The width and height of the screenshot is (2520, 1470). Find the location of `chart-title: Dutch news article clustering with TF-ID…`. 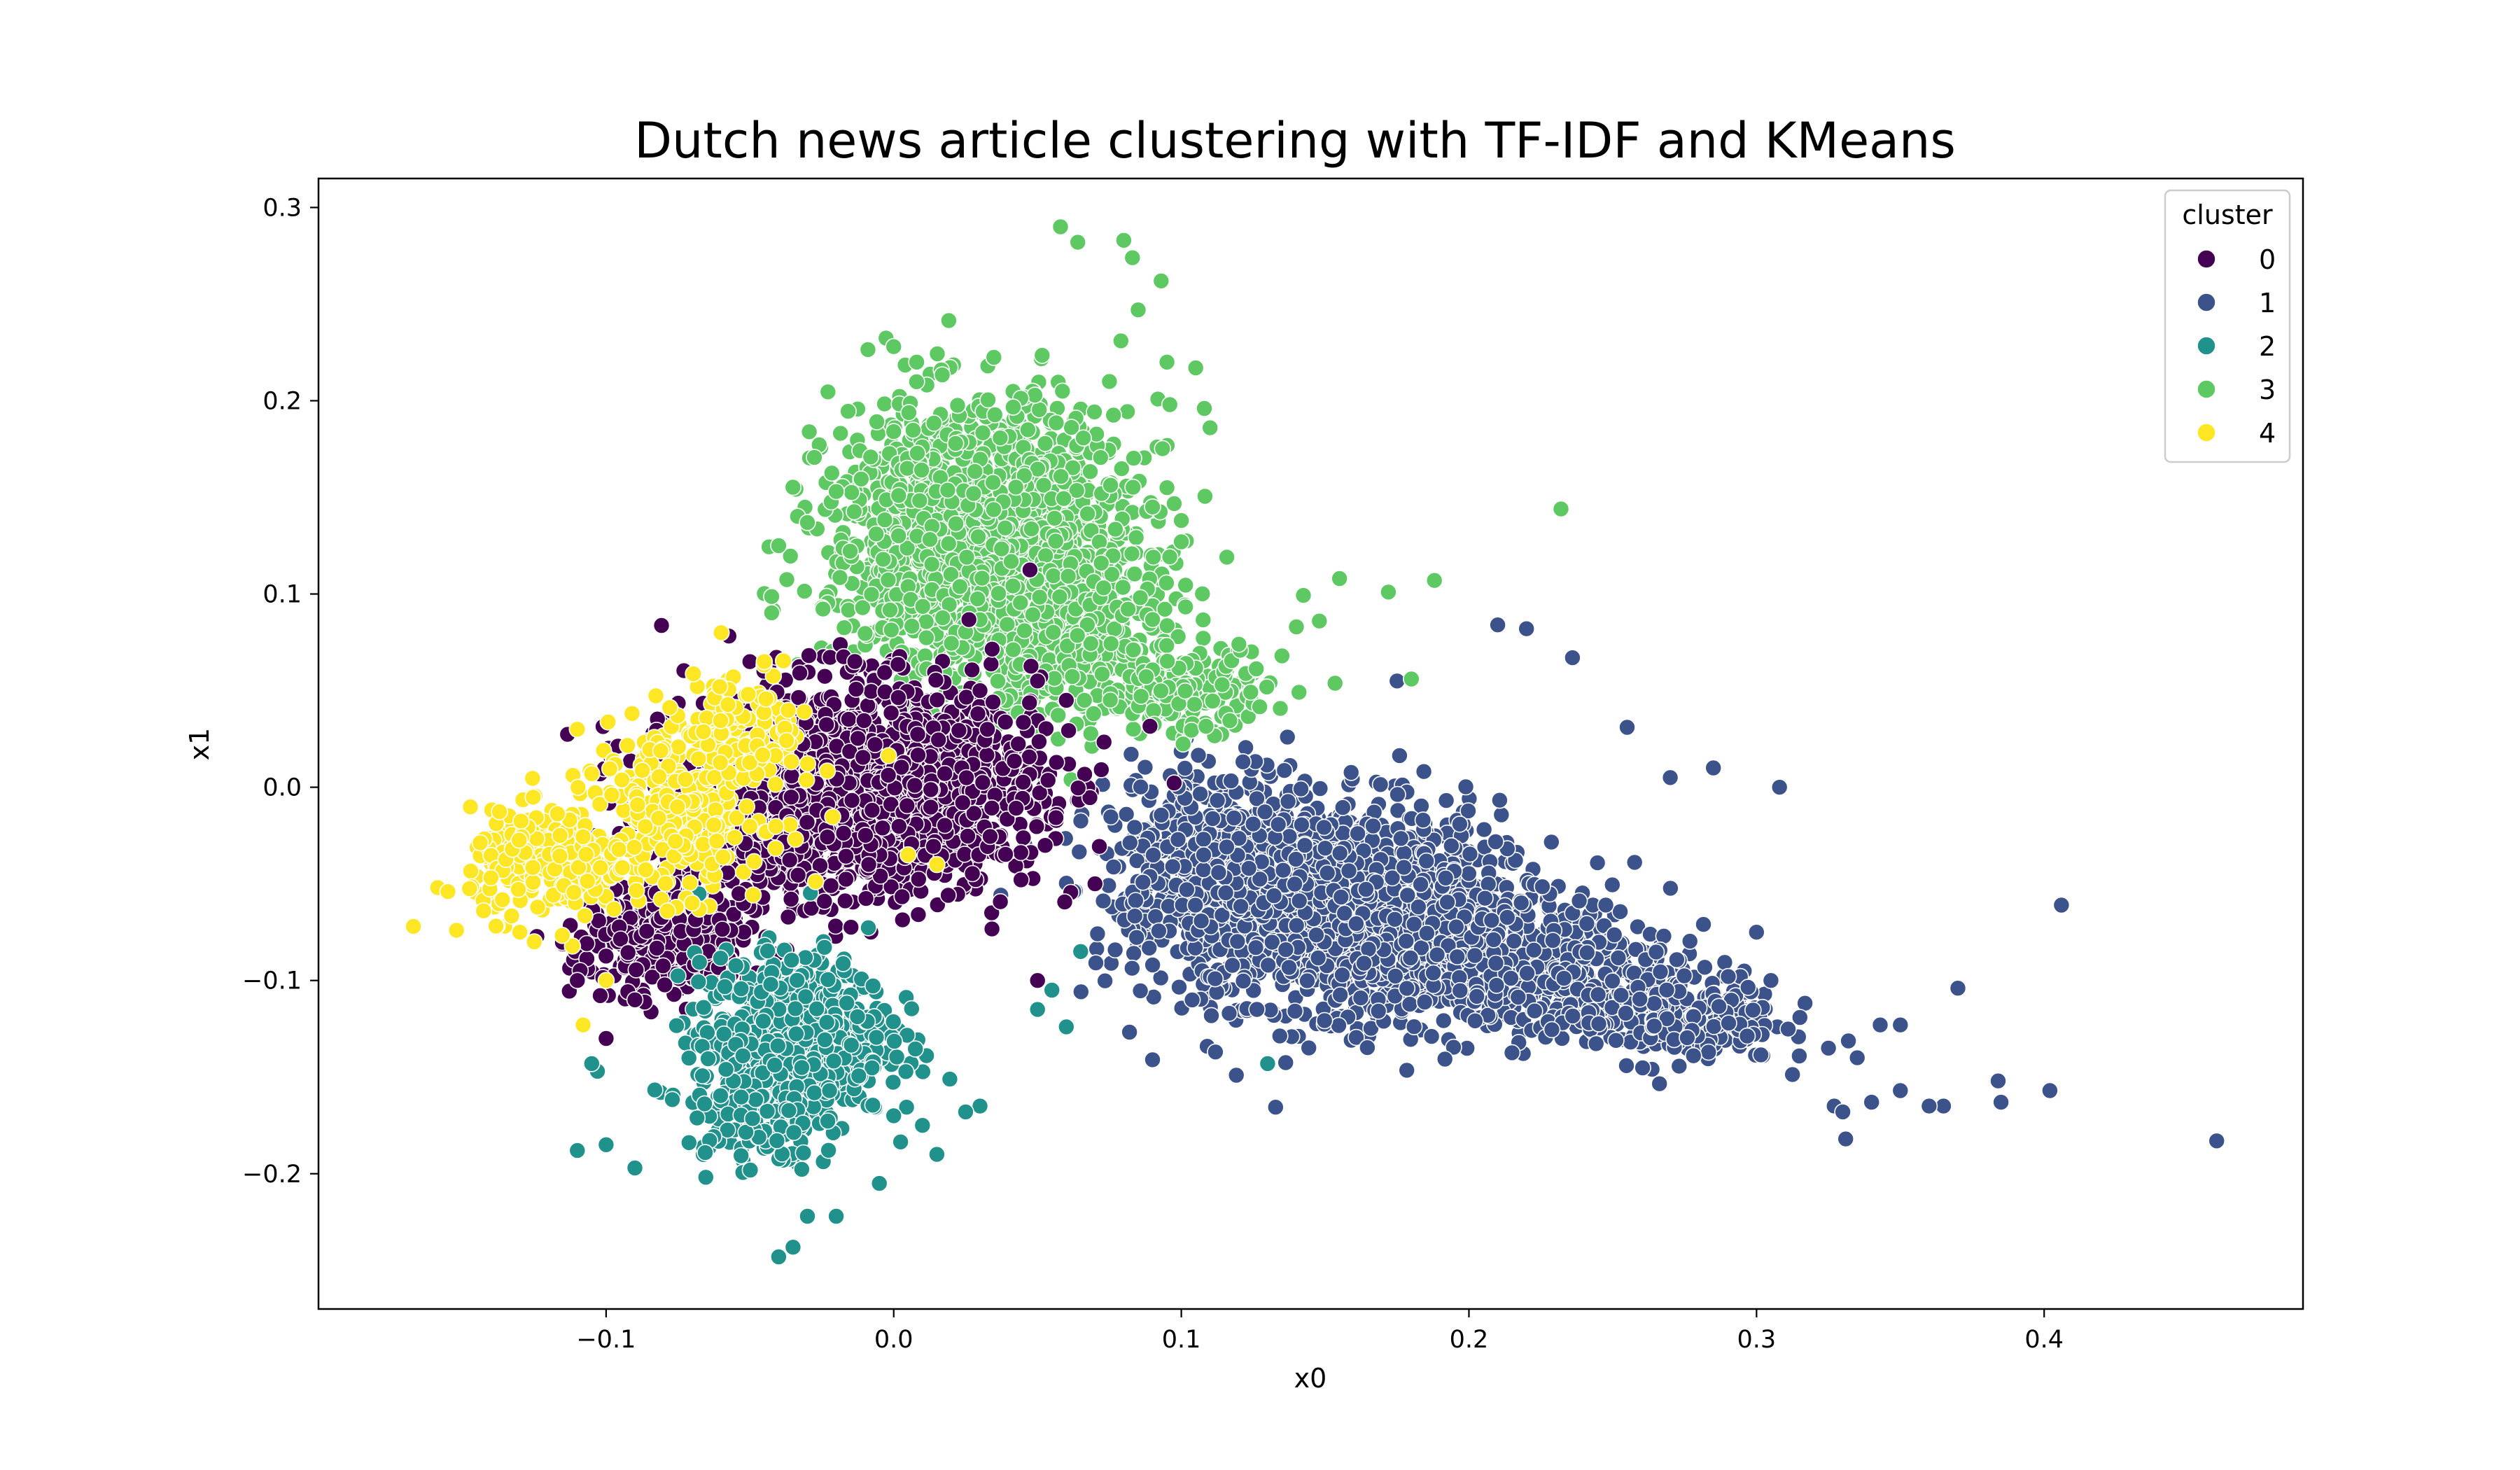

chart-title: Dutch news article clustering with TF-ID… is located at coordinates (1295, 140).